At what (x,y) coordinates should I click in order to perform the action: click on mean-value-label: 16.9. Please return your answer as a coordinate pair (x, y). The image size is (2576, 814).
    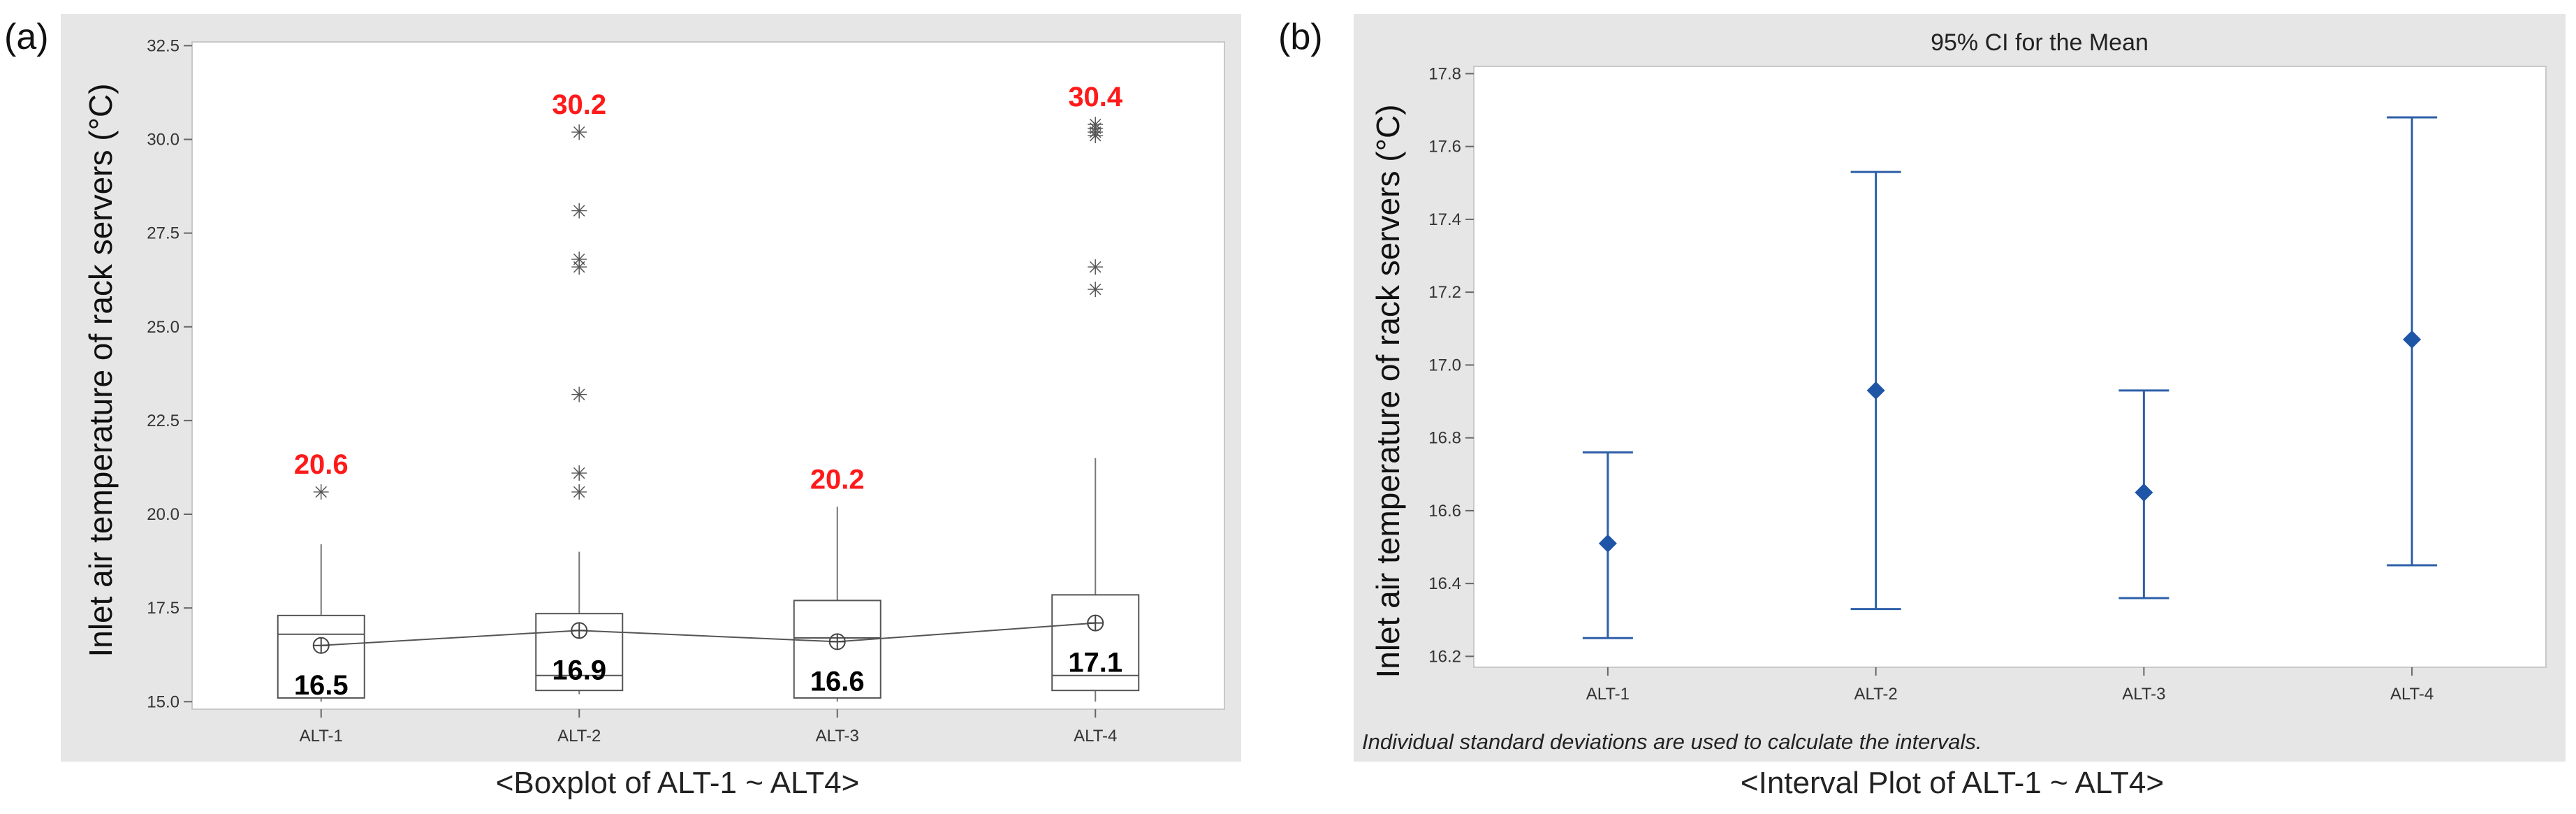
    Looking at the image, I should click on (579, 670).